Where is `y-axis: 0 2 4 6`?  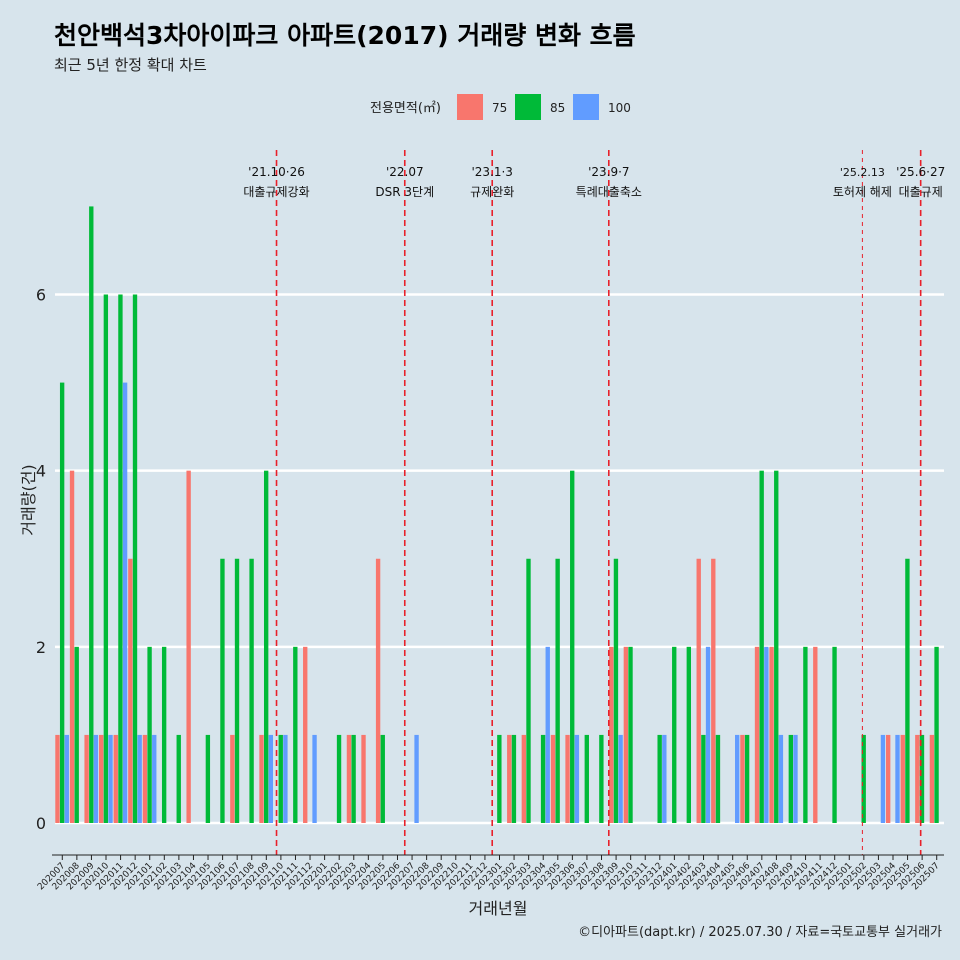
y-axis: 0 2 4 6 is located at coordinates (41, 559).